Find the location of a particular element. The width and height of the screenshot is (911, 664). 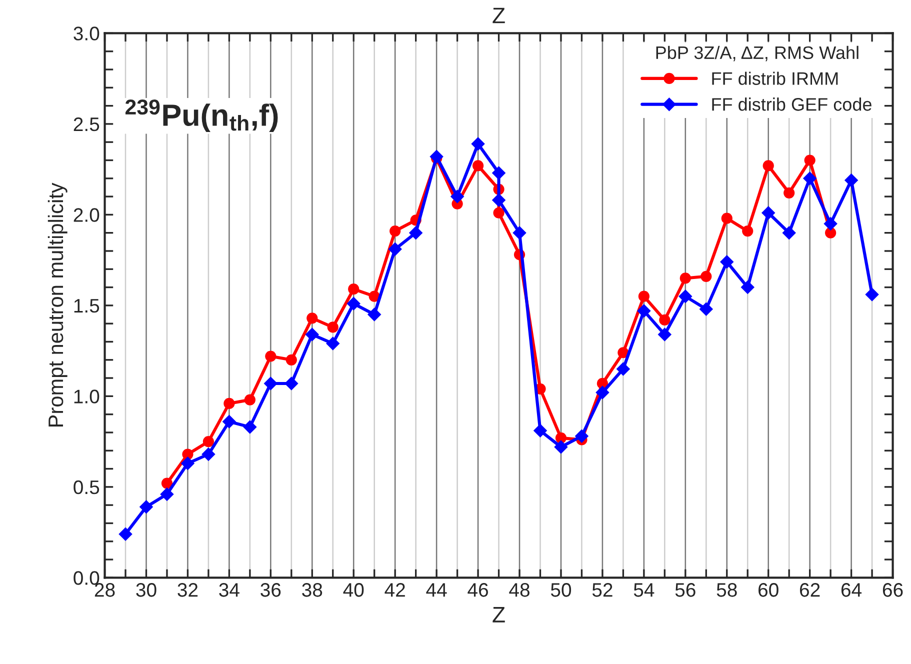

x-tick-label: 34 is located at coordinates (229, 590).